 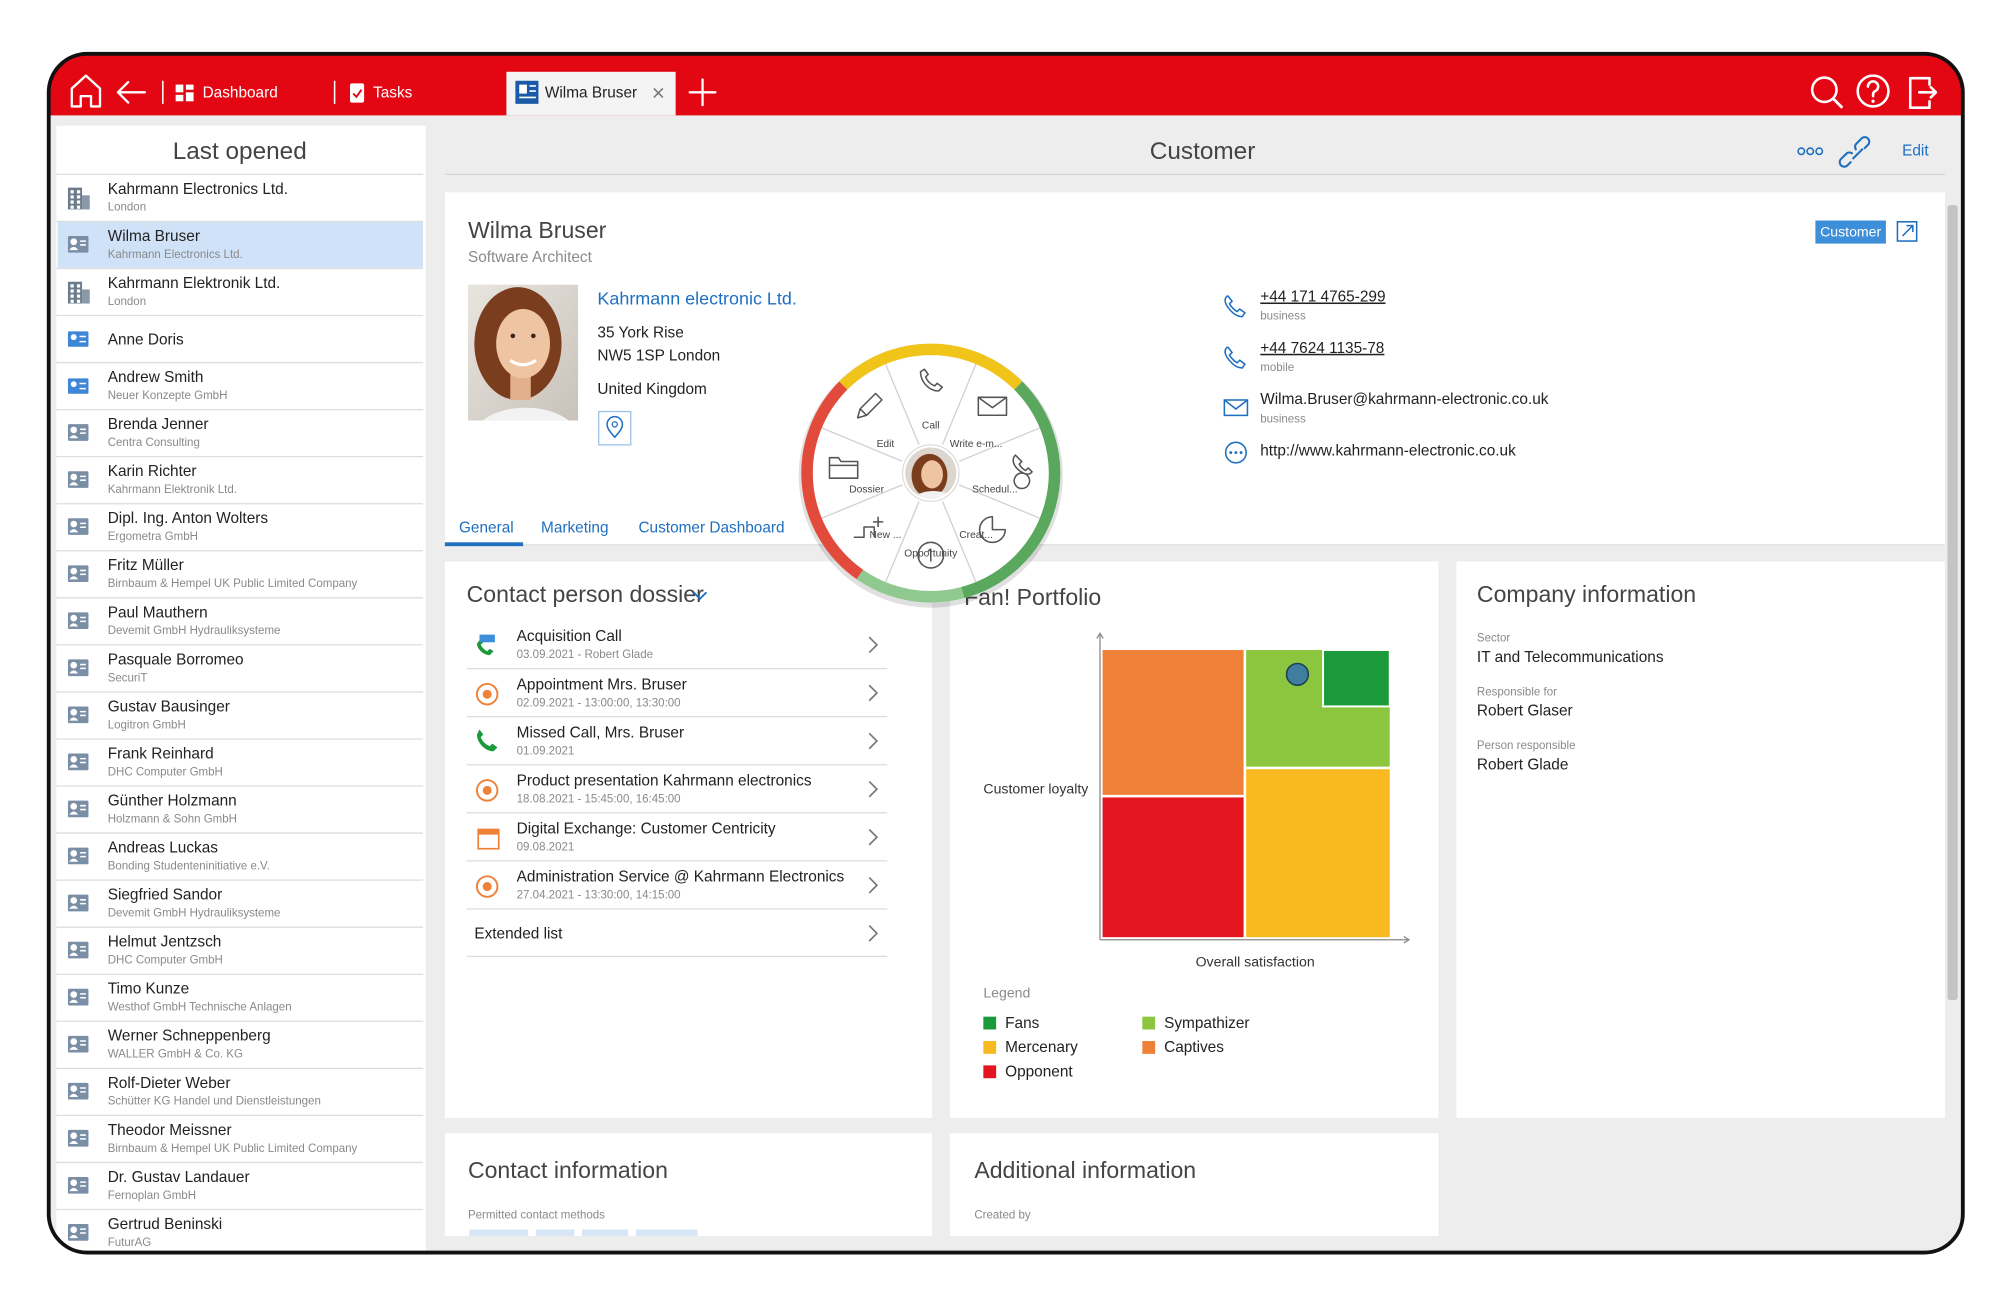 I want to click on link-button, so click(x=1854, y=152).